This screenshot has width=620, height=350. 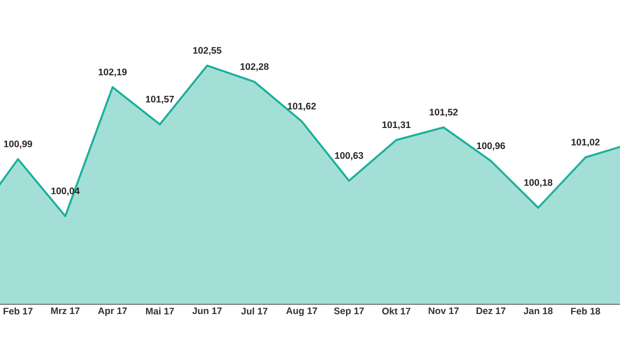 I want to click on x-tick-label: Apr 17, so click(x=112, y=312).